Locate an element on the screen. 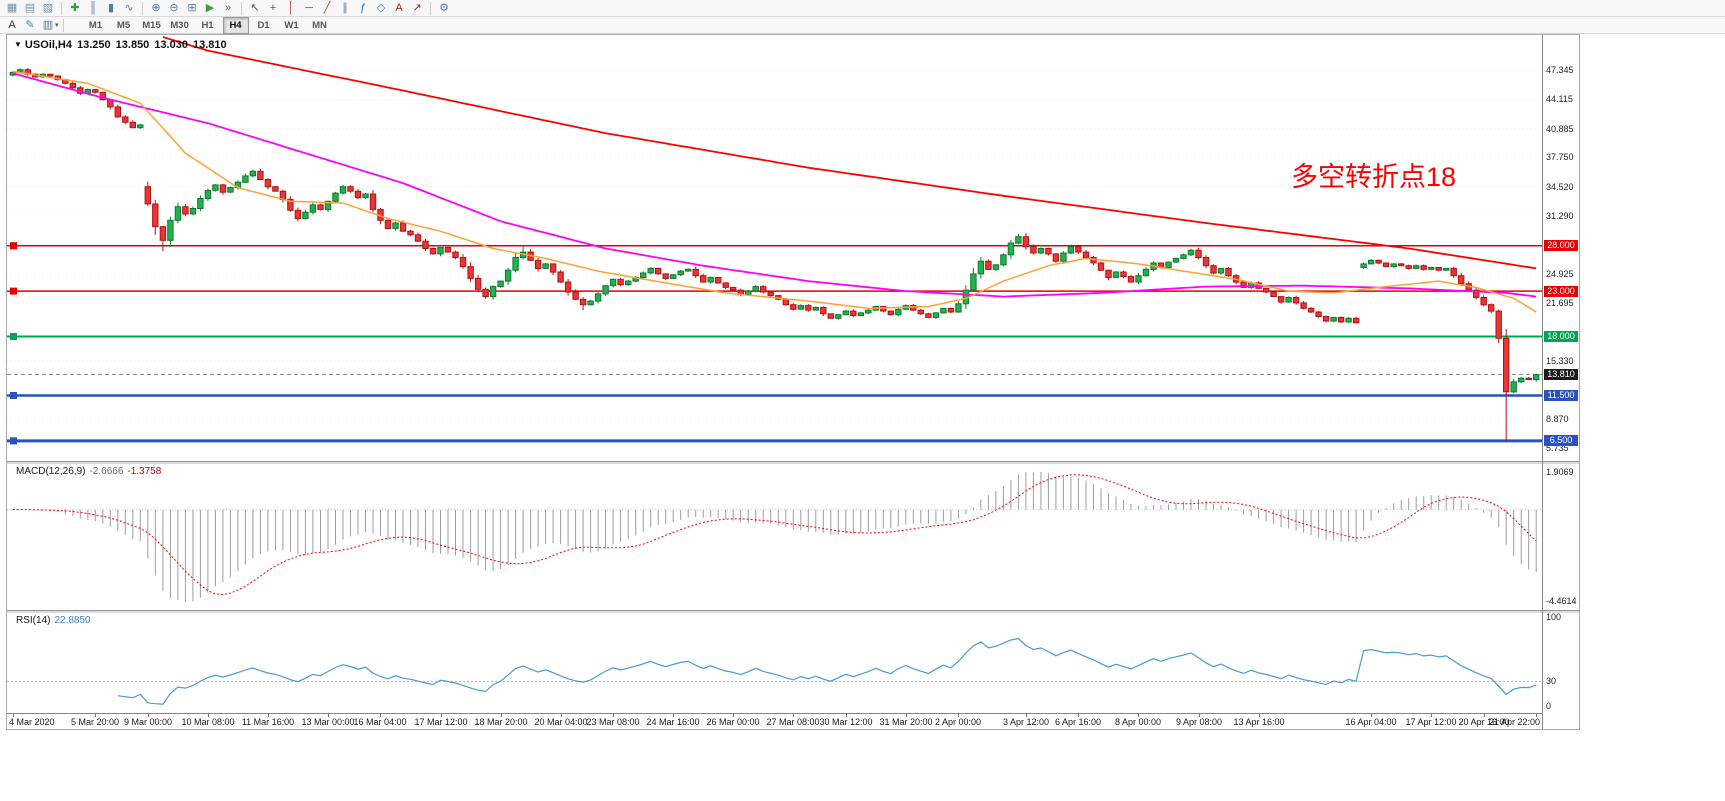 The height and width of the screenshot is (801, 1725). channel-icon: ∥ is located at coordinates (345, 7).